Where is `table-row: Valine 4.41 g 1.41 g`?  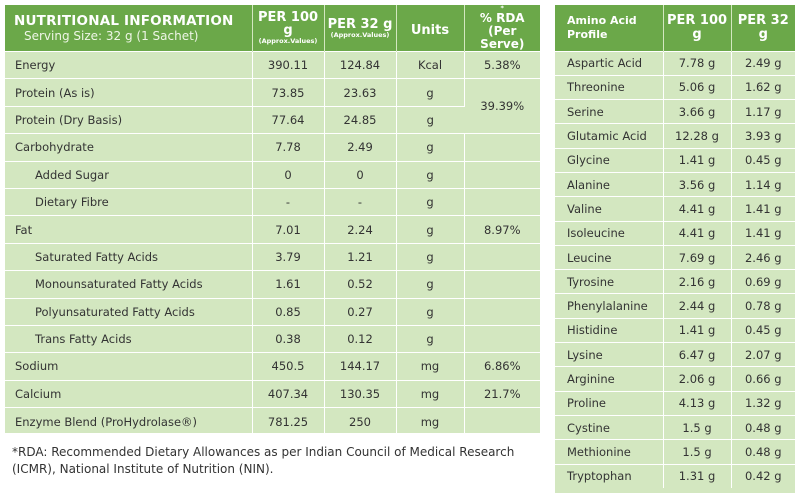 table-row: Valine 4.41 g 1.41 g is located at coordinates (675, 209).